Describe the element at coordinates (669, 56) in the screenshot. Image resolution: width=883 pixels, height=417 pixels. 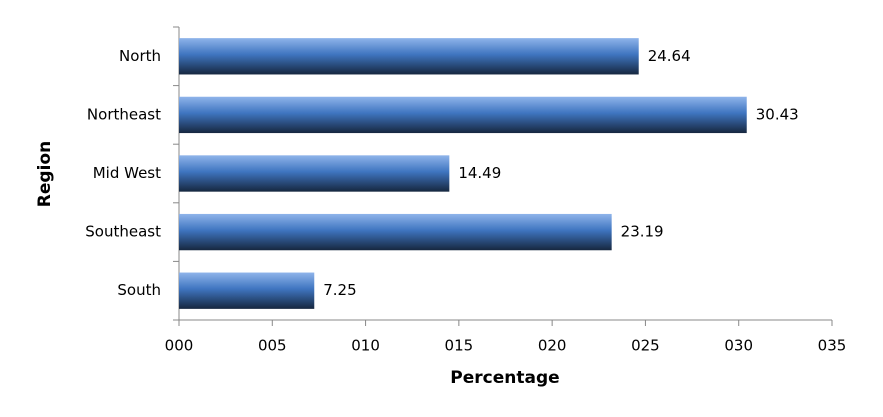
I see `data-label: 24.64` at that location.